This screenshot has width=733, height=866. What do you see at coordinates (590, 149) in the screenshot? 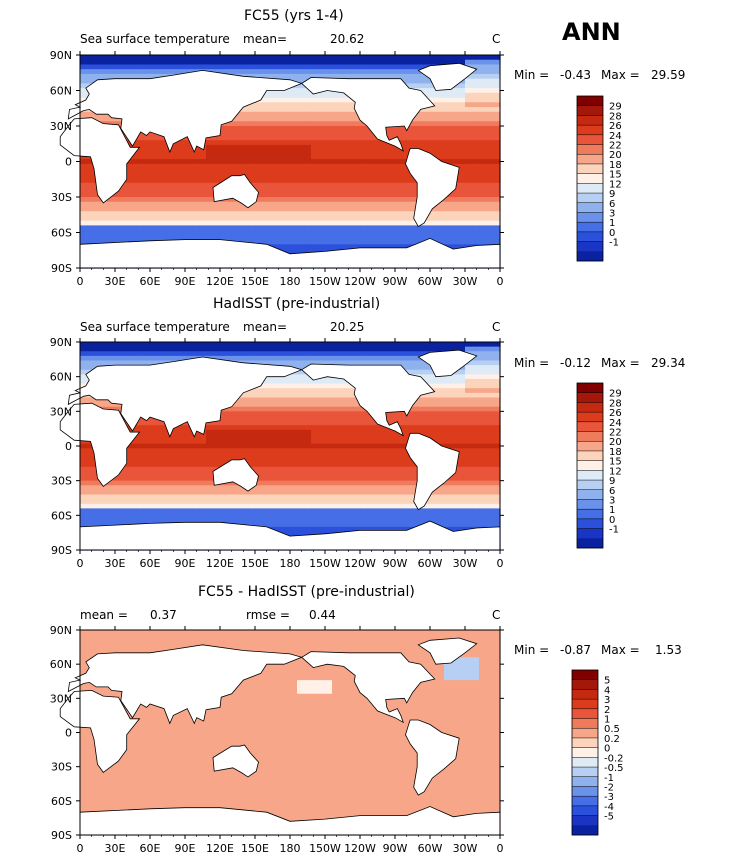
I see `colorbar-swatch` at bounding box center [590, 149].